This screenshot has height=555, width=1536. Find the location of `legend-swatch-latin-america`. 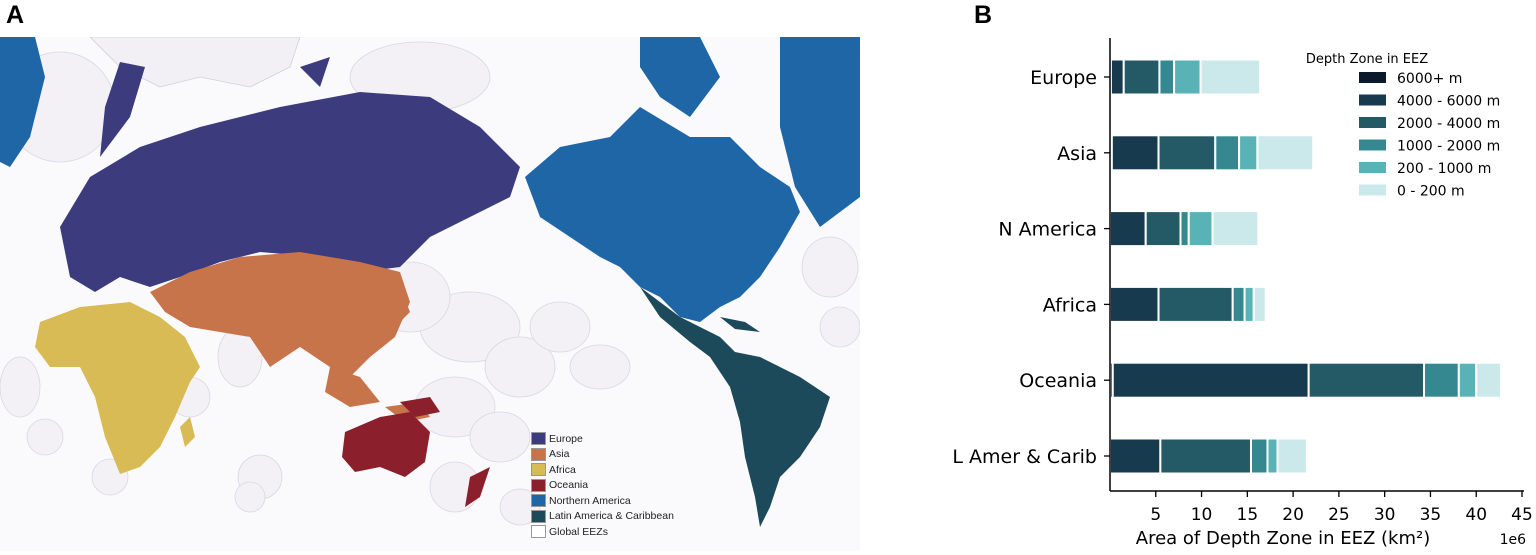

legend-swatch-latin-america is located at coordinates (538, 516).